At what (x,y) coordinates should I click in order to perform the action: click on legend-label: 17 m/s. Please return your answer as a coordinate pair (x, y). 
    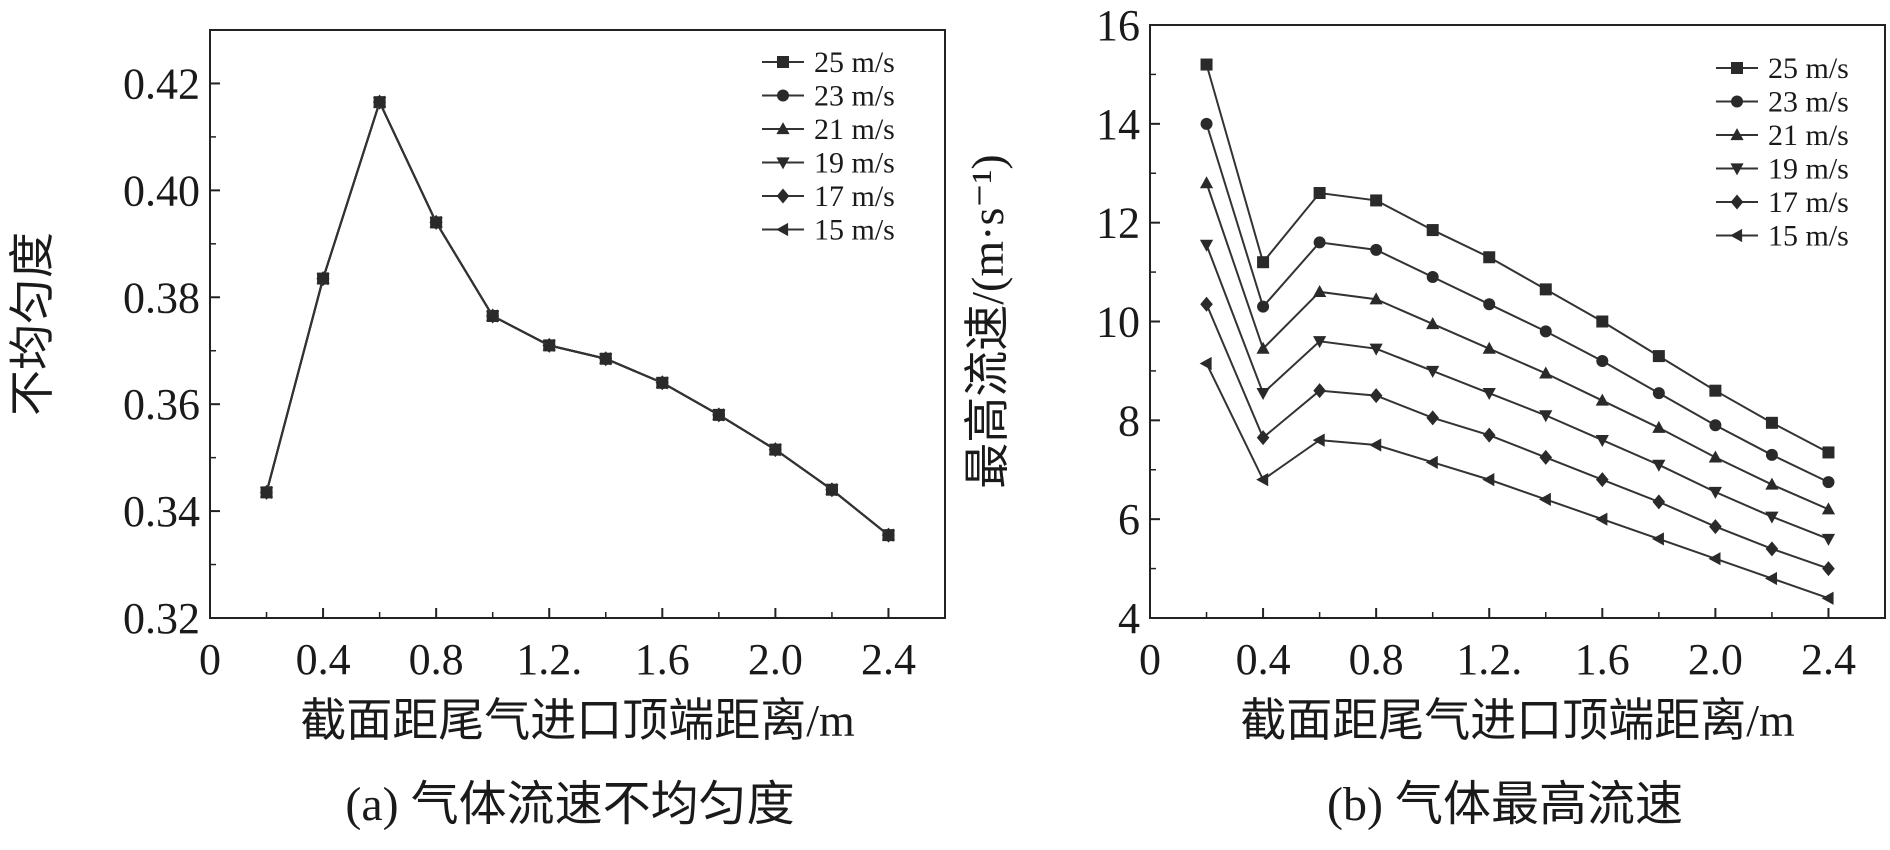
    Looking at the image, I should click on (854, 196).